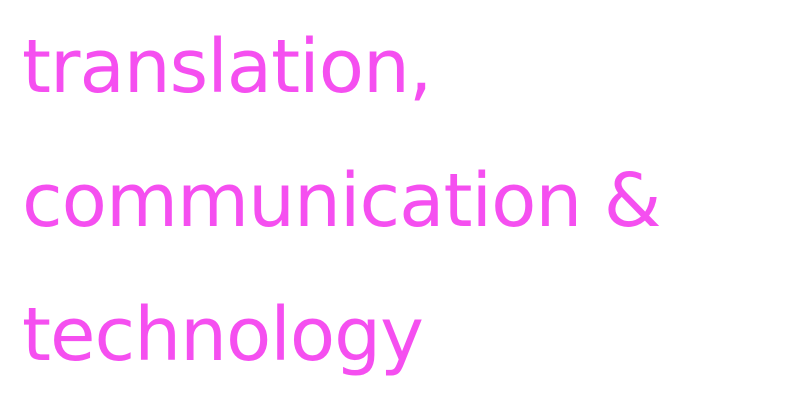  What do you see at coordinates (227, 67) in the screenshot?
I see `headline-line-1: translation,` at bounding box center [227, 67].